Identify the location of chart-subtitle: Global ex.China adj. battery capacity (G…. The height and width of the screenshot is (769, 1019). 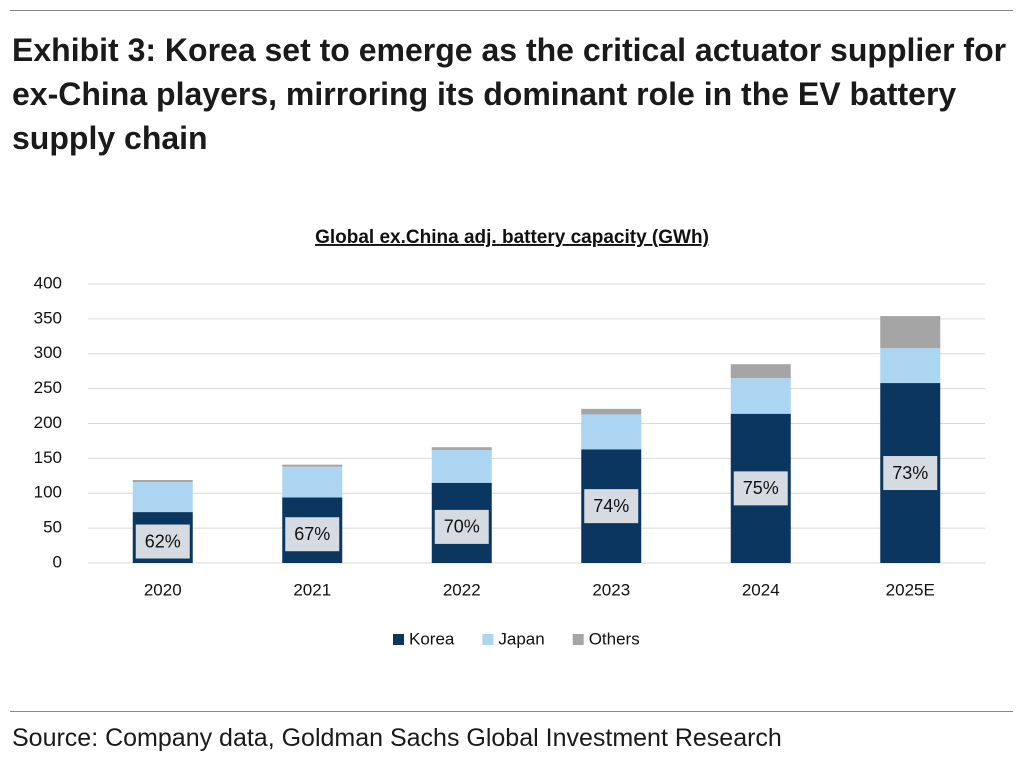
(512, 237).